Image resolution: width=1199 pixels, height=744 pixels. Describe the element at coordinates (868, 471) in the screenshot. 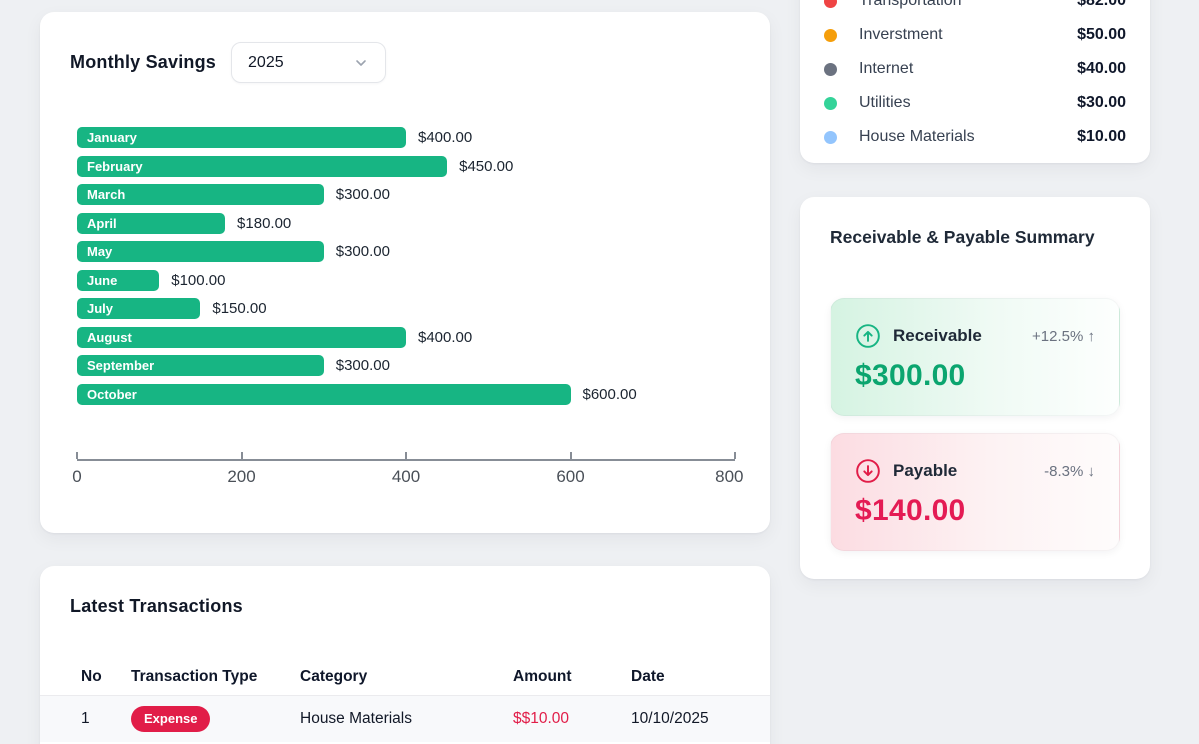

I see `arrow-down-circle-icon` at that location.